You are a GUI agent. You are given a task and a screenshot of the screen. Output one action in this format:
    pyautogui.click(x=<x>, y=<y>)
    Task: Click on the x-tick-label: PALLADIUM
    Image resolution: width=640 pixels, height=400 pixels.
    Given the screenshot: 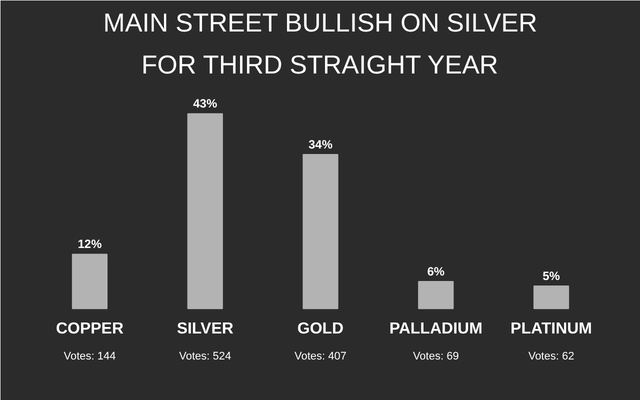 What is the action you would take?
    pyautogui.click(x=435, y=329)
    